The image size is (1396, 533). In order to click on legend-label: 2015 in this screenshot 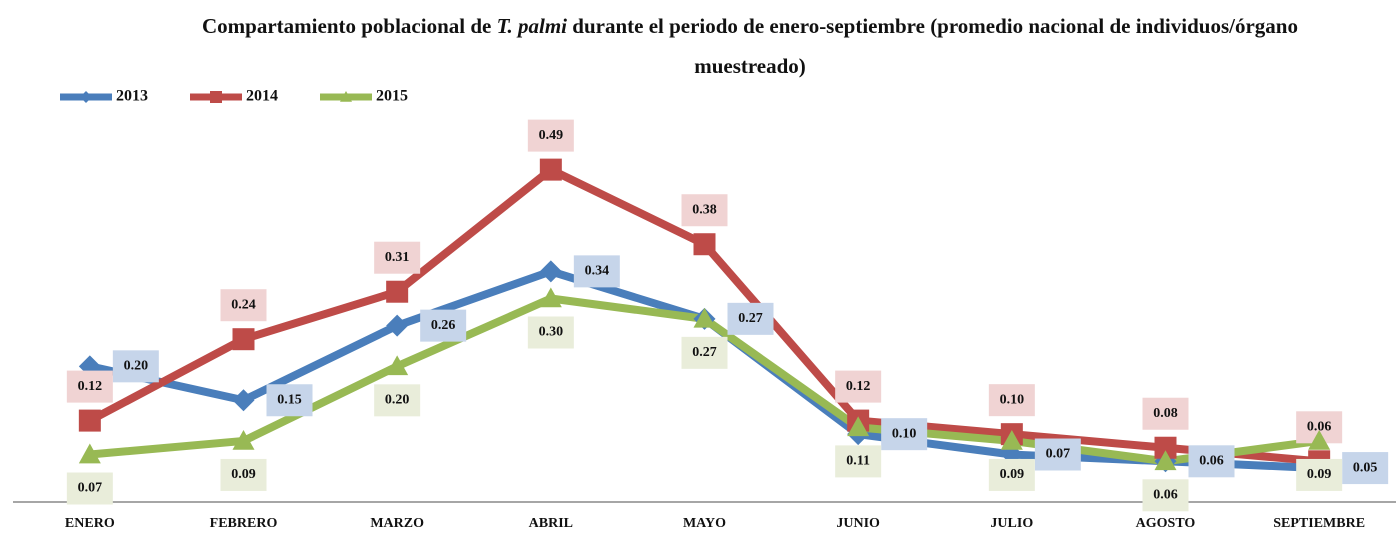, I will do `click(392, 96)`.